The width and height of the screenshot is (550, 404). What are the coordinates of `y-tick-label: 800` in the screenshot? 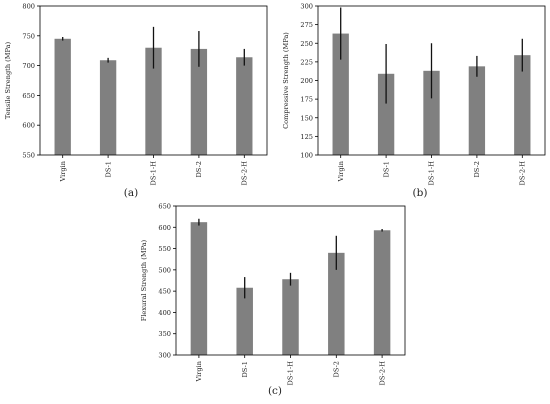 It's located at (28, 7).